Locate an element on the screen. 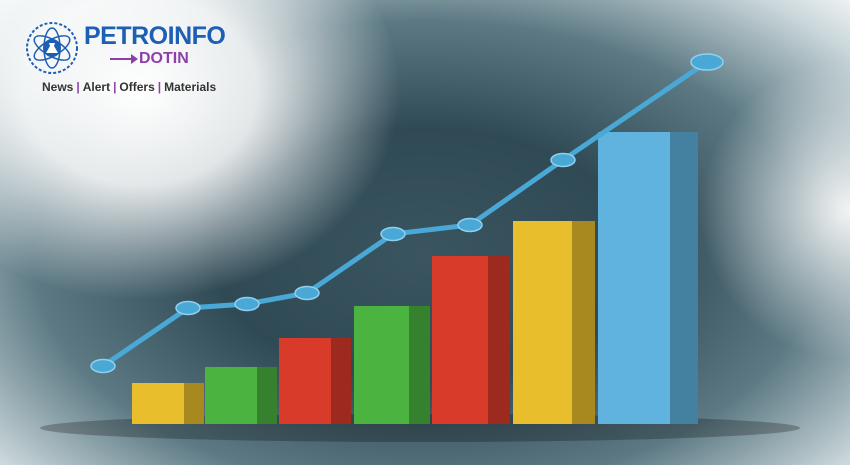 This screenshot has height=465, width=850. arrow-icon is located at coordinates (124, 59).